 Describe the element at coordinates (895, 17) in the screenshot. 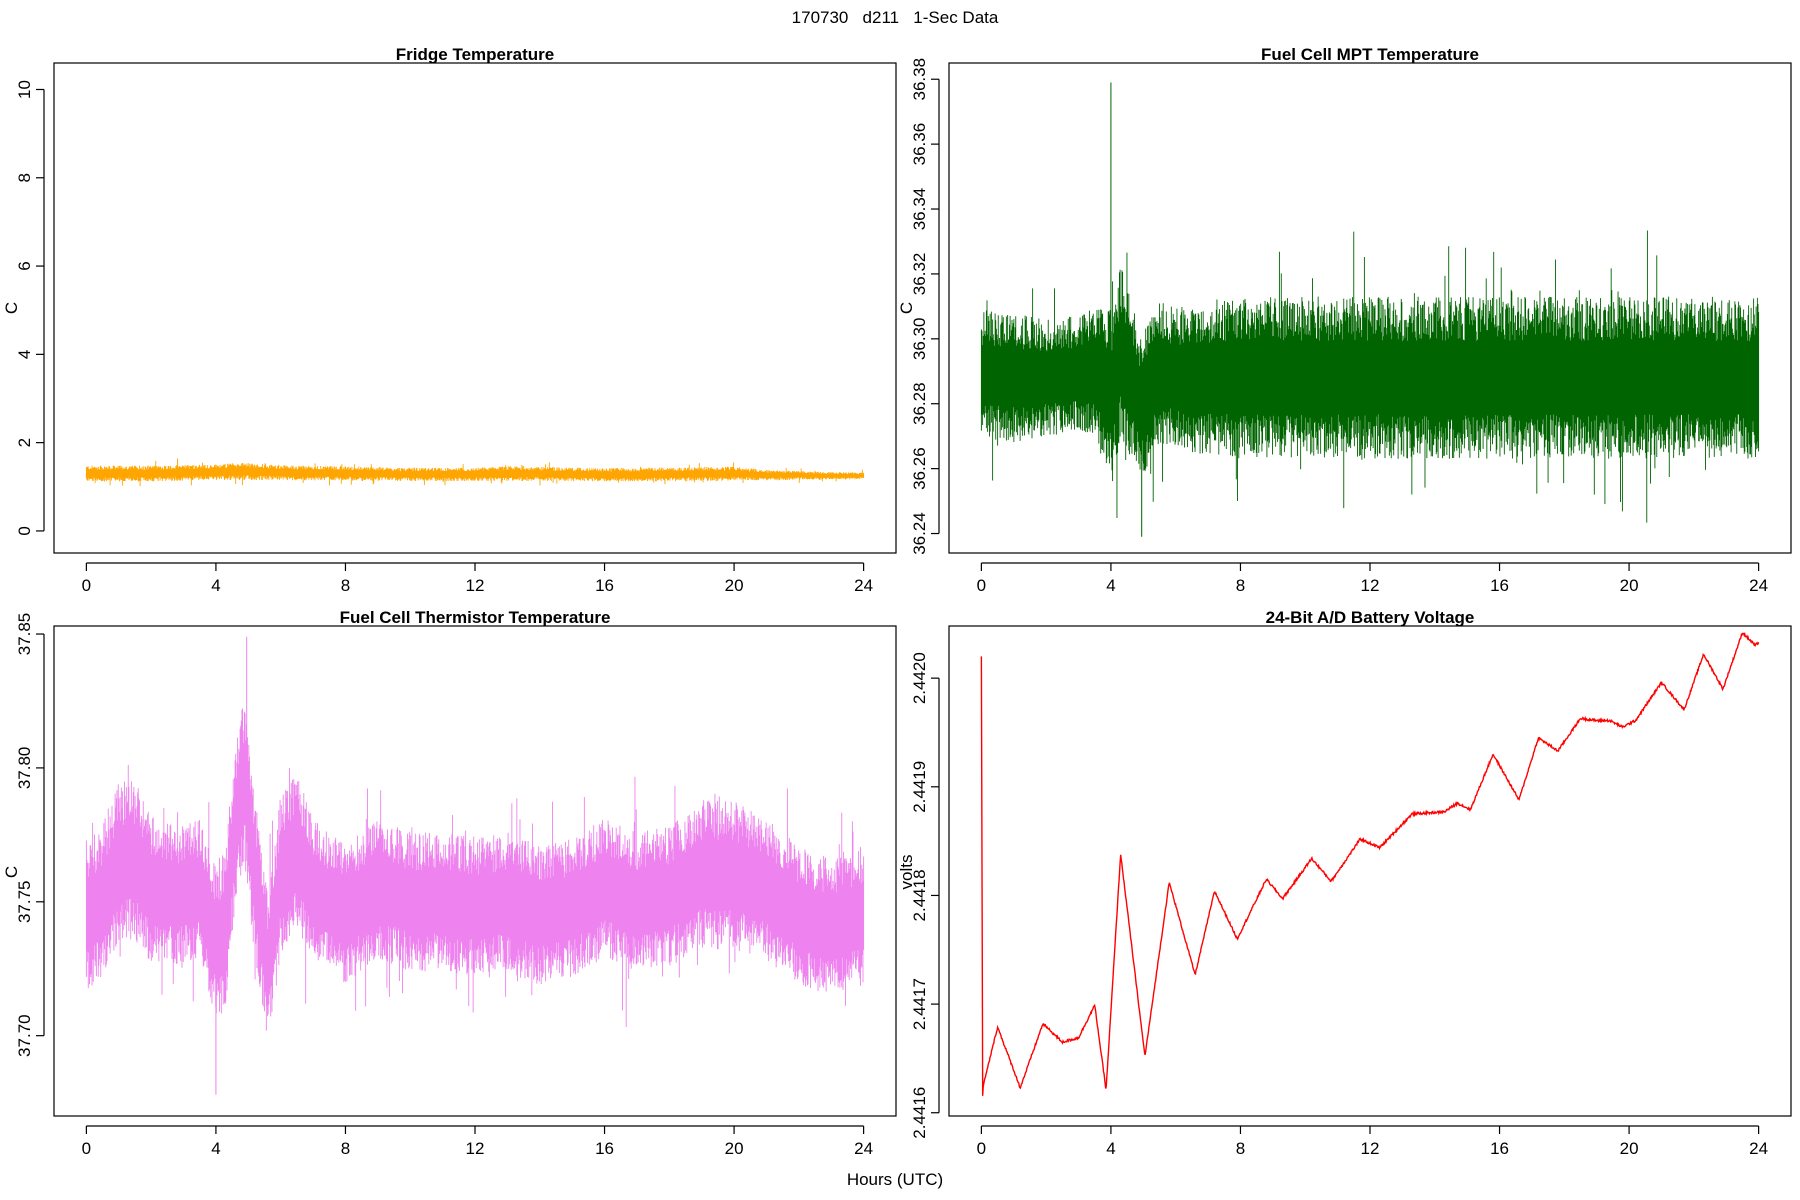

I see `figure-title: 170730 d211 1-Sec Data` at that location.